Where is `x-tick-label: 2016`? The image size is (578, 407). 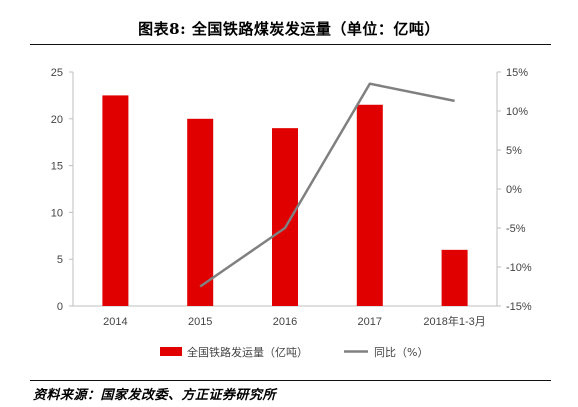
x-tick-label: 2016 is located at coordinates (285, 322).